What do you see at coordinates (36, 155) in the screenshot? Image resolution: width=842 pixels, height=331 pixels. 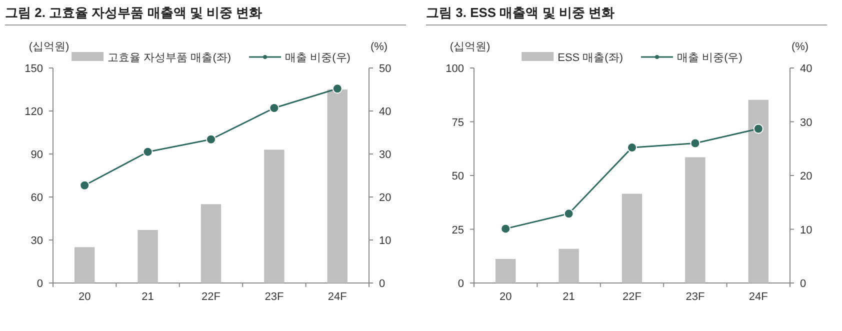 I see `y-tick-label: 90` at bounding box center [36, 155].